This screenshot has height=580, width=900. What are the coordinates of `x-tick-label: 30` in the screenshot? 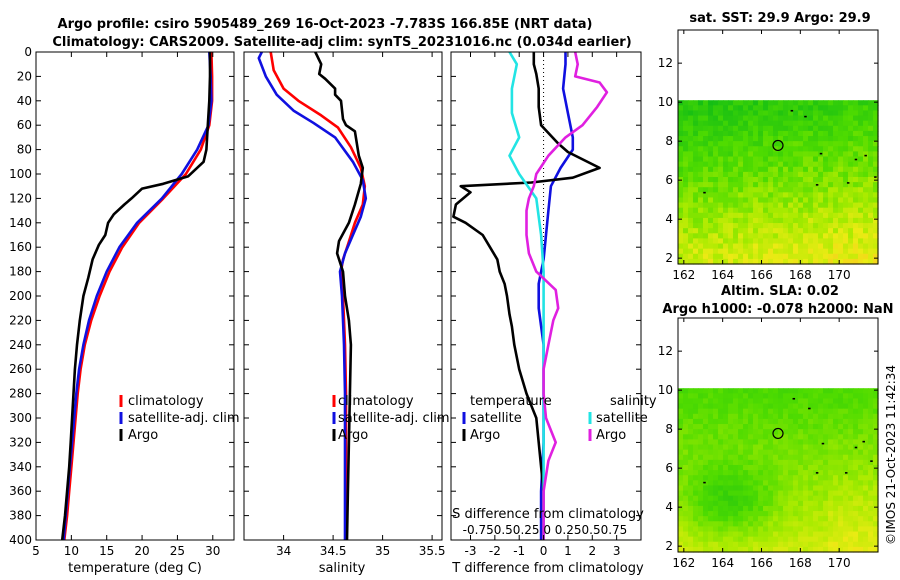 It's located at (212, 551).